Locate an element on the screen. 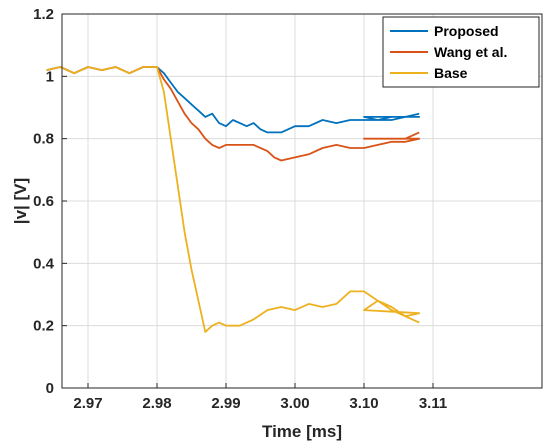  y-tick-label: 0.4 is located at coordinates (44, 263).